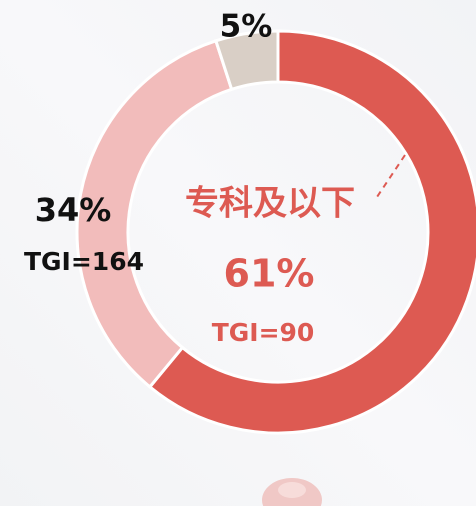 The image size is (476, 506). Describe the element at coordinates (84, 261) in the screenshot. I see `tgi-label: TGI=164` at that location.